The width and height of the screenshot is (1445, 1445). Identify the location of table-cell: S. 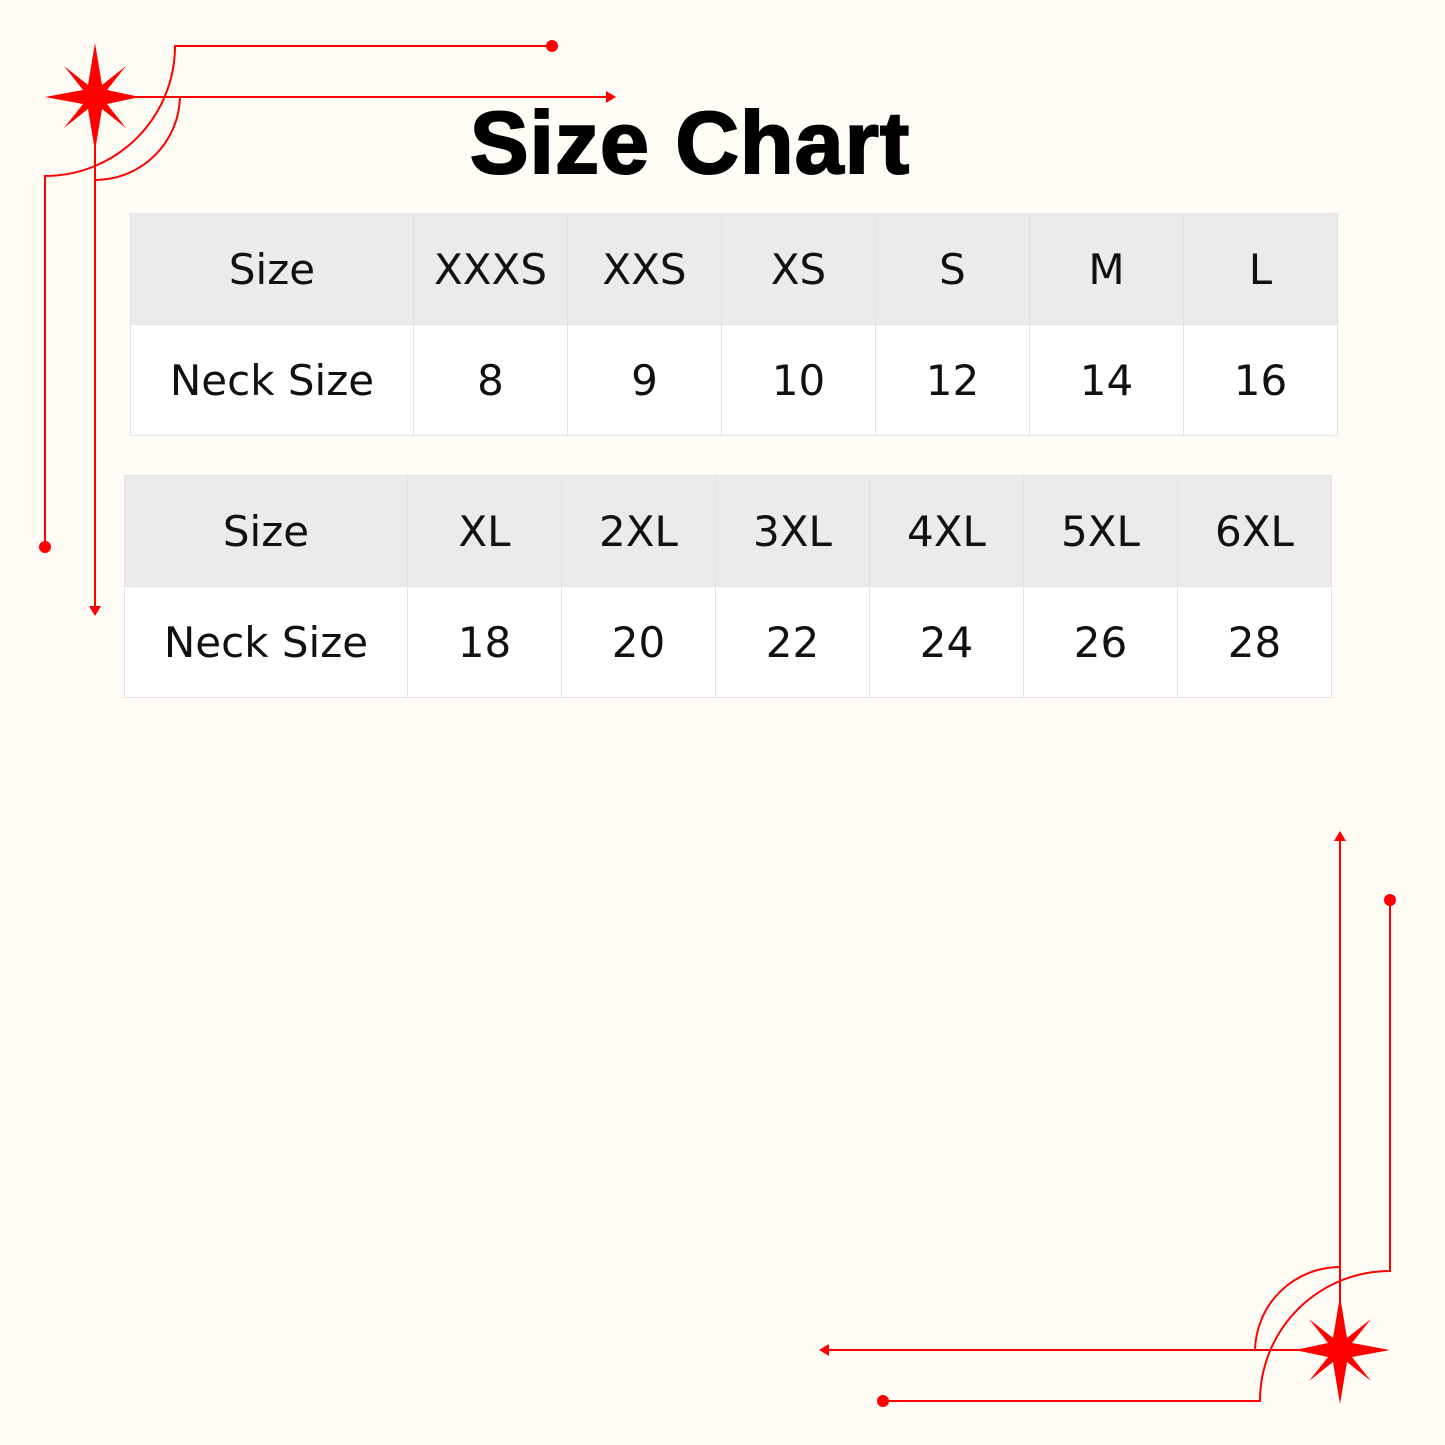
(952, 269).